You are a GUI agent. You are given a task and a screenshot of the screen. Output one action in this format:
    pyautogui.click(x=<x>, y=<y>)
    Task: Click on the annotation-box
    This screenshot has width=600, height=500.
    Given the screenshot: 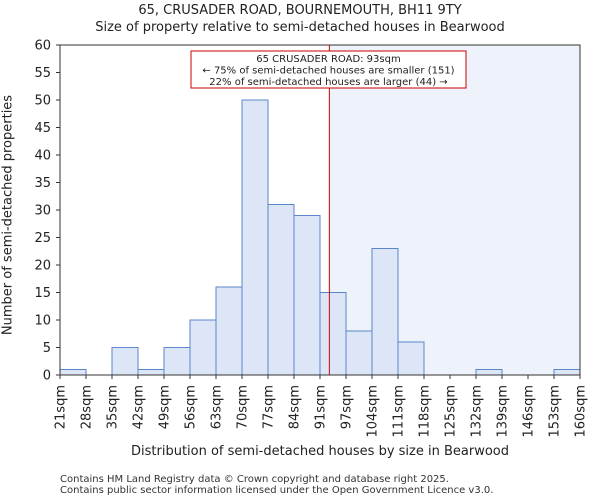 What is the action you would take?
    pyautogui.click(x=328, y=69)
    